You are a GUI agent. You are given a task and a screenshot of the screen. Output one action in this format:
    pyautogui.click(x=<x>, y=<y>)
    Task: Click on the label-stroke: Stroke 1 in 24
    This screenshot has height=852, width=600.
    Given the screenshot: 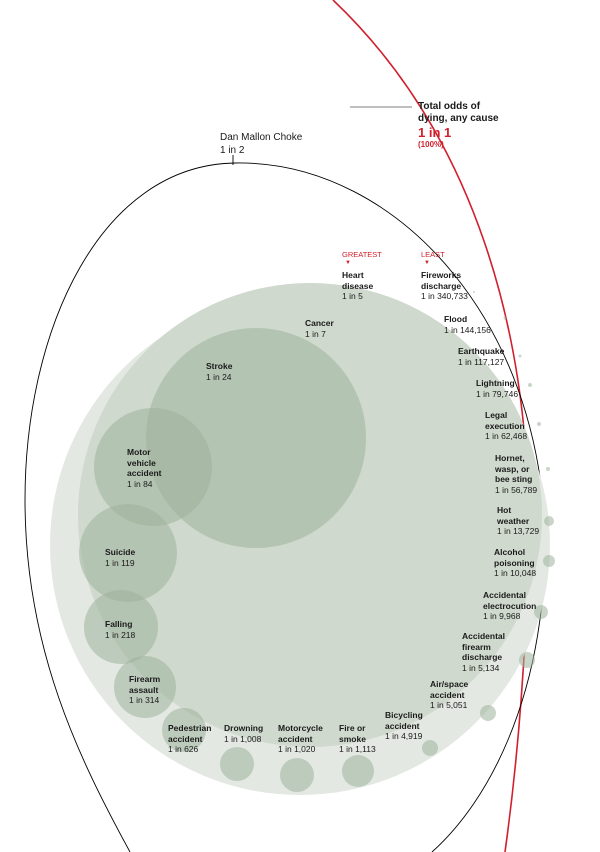 What is the action you would take?
    pyautogui.click(x=219, y=371)
    